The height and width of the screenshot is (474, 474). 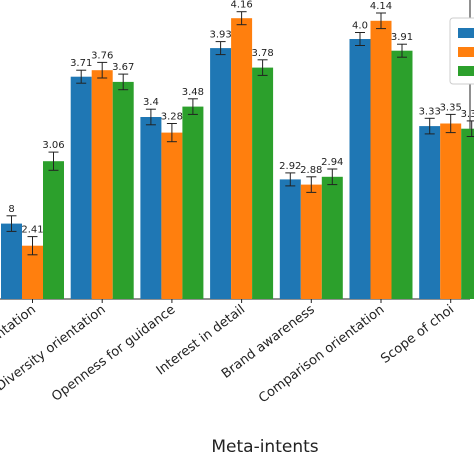 I want to click on category-label-6: Scope of choi, so click(x=417, y=334).